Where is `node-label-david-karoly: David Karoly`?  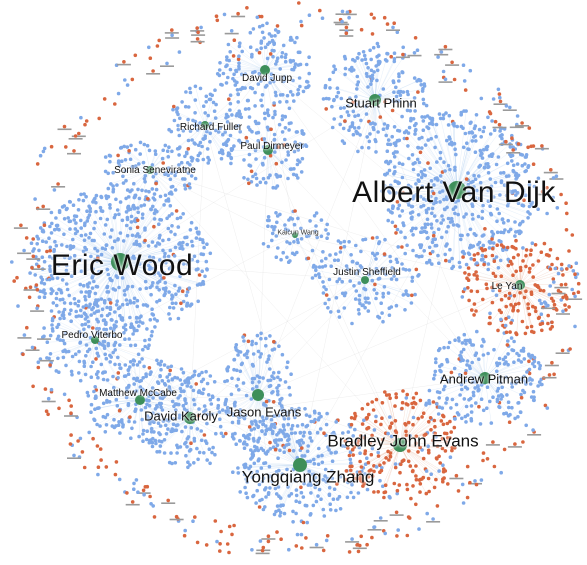 node-label-david-karoly: David Karoly is located at coordinates (181, 416).